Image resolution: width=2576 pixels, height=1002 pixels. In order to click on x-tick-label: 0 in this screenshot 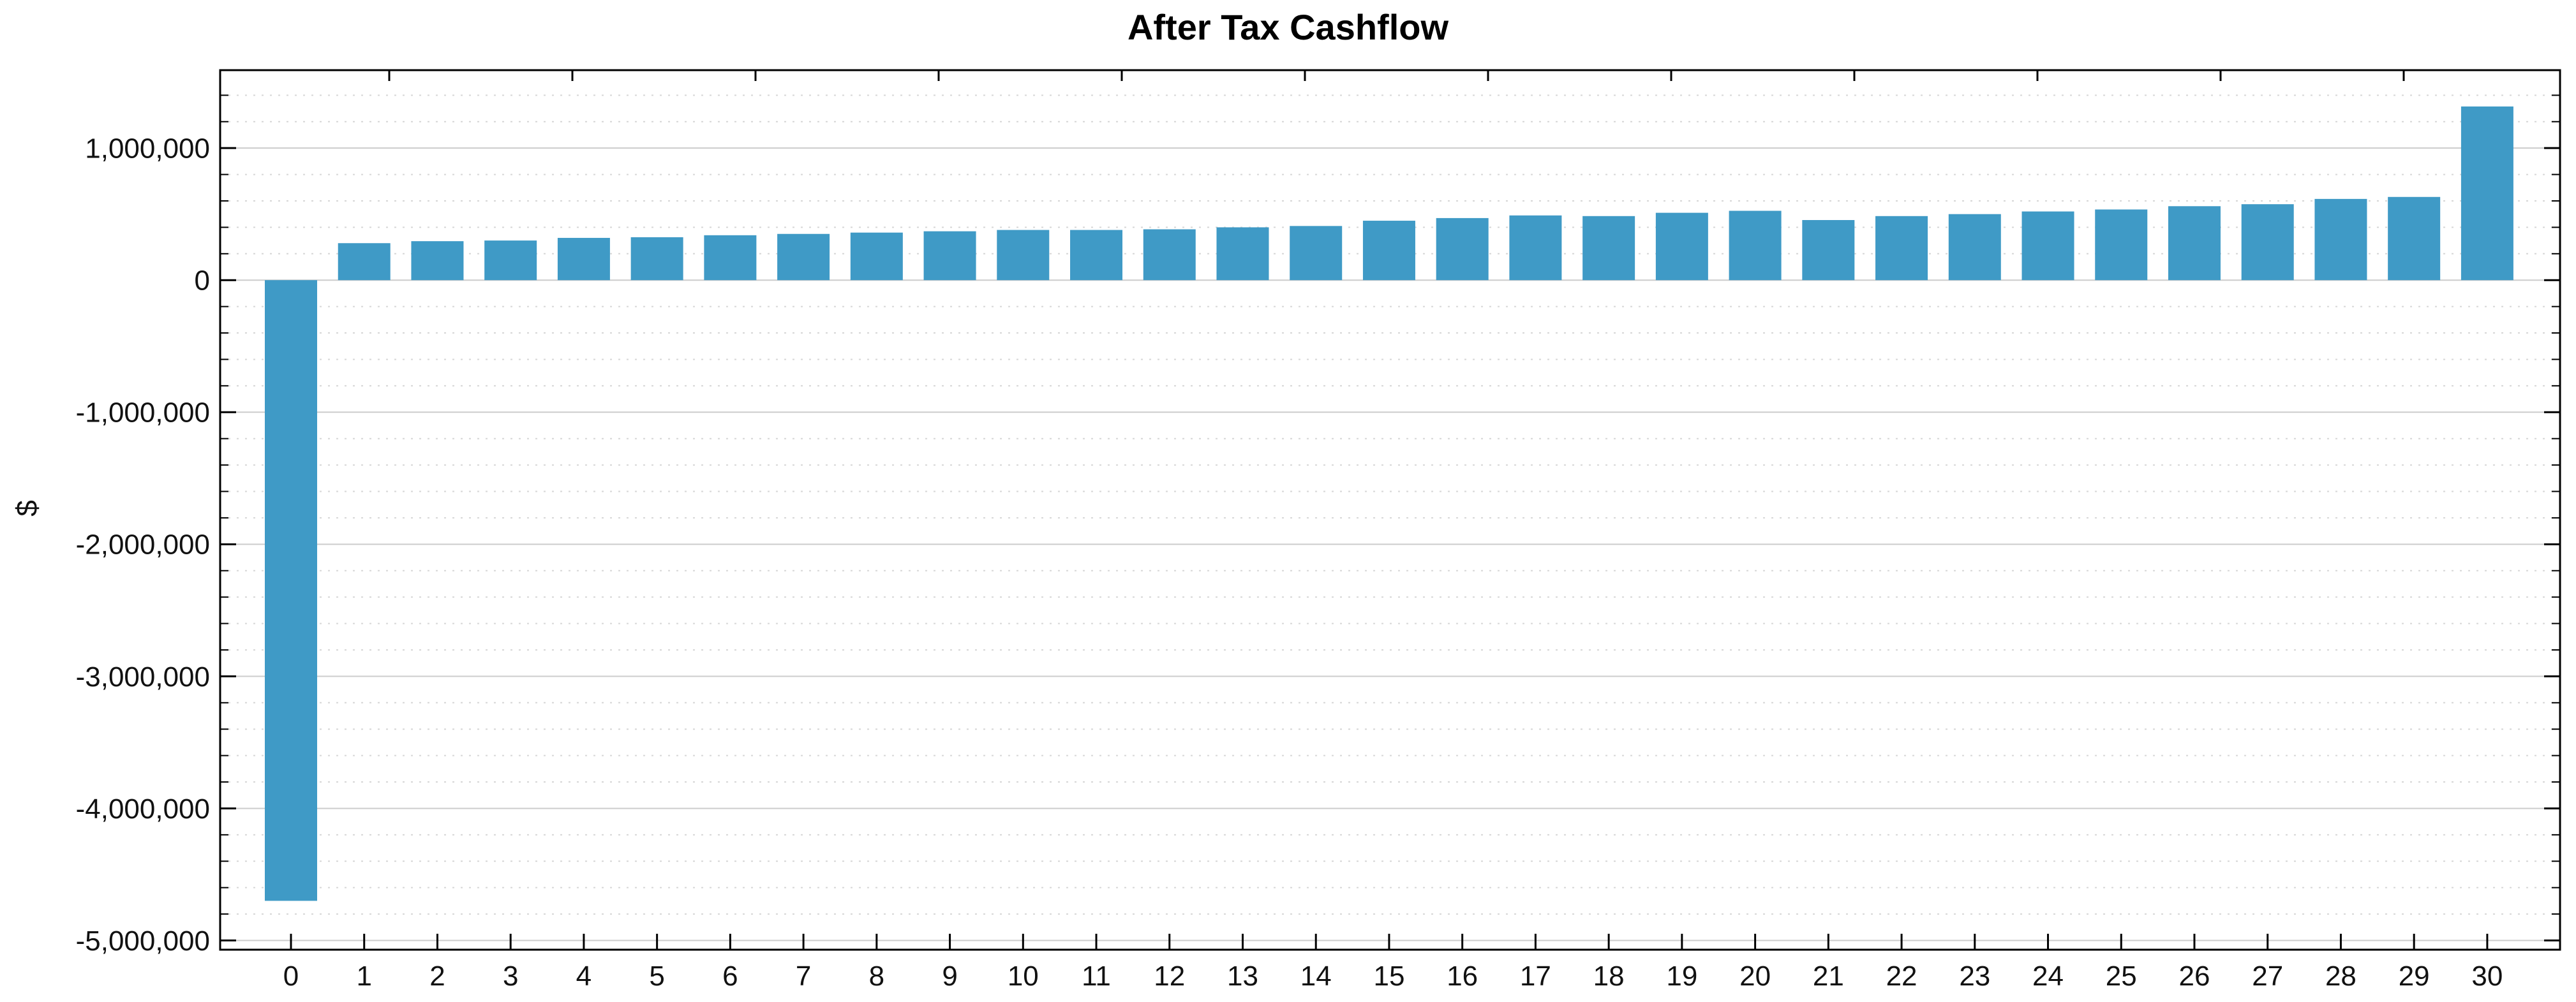, I will do `click(291, 977)`.